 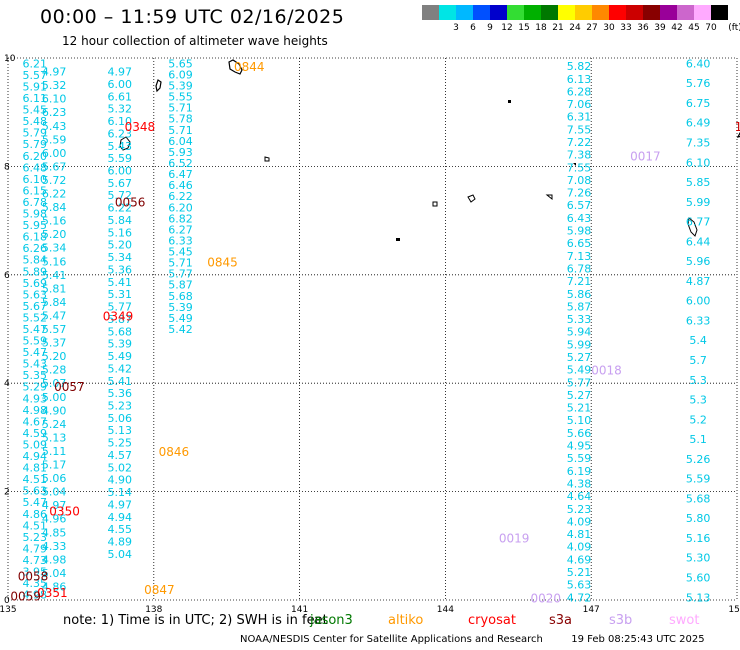 I want to click on satellite-legend-s3b: s3b, so click(x=621, y=620).